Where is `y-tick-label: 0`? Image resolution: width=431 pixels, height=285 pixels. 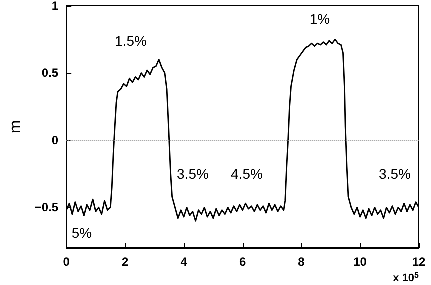 y-tick-label: 0 is located at coordinates (55, 140).